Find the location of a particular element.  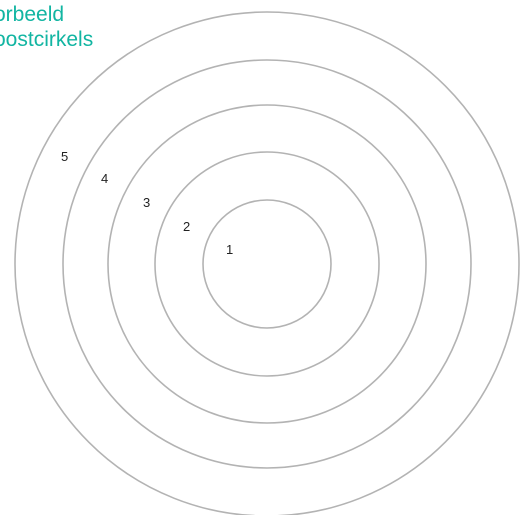

ring-3-label: 3 is located at coordinates (146, 202).